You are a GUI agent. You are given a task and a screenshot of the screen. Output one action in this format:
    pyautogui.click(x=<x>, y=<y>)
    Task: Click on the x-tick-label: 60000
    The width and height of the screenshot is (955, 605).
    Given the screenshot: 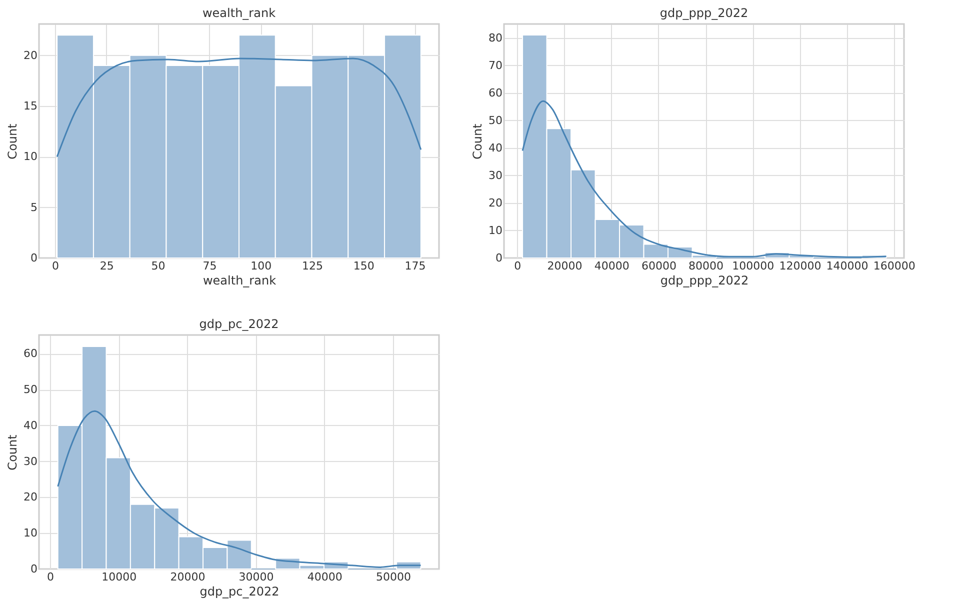 What is the action you would take?
    pyautogui.click(x=658, y=266)
    